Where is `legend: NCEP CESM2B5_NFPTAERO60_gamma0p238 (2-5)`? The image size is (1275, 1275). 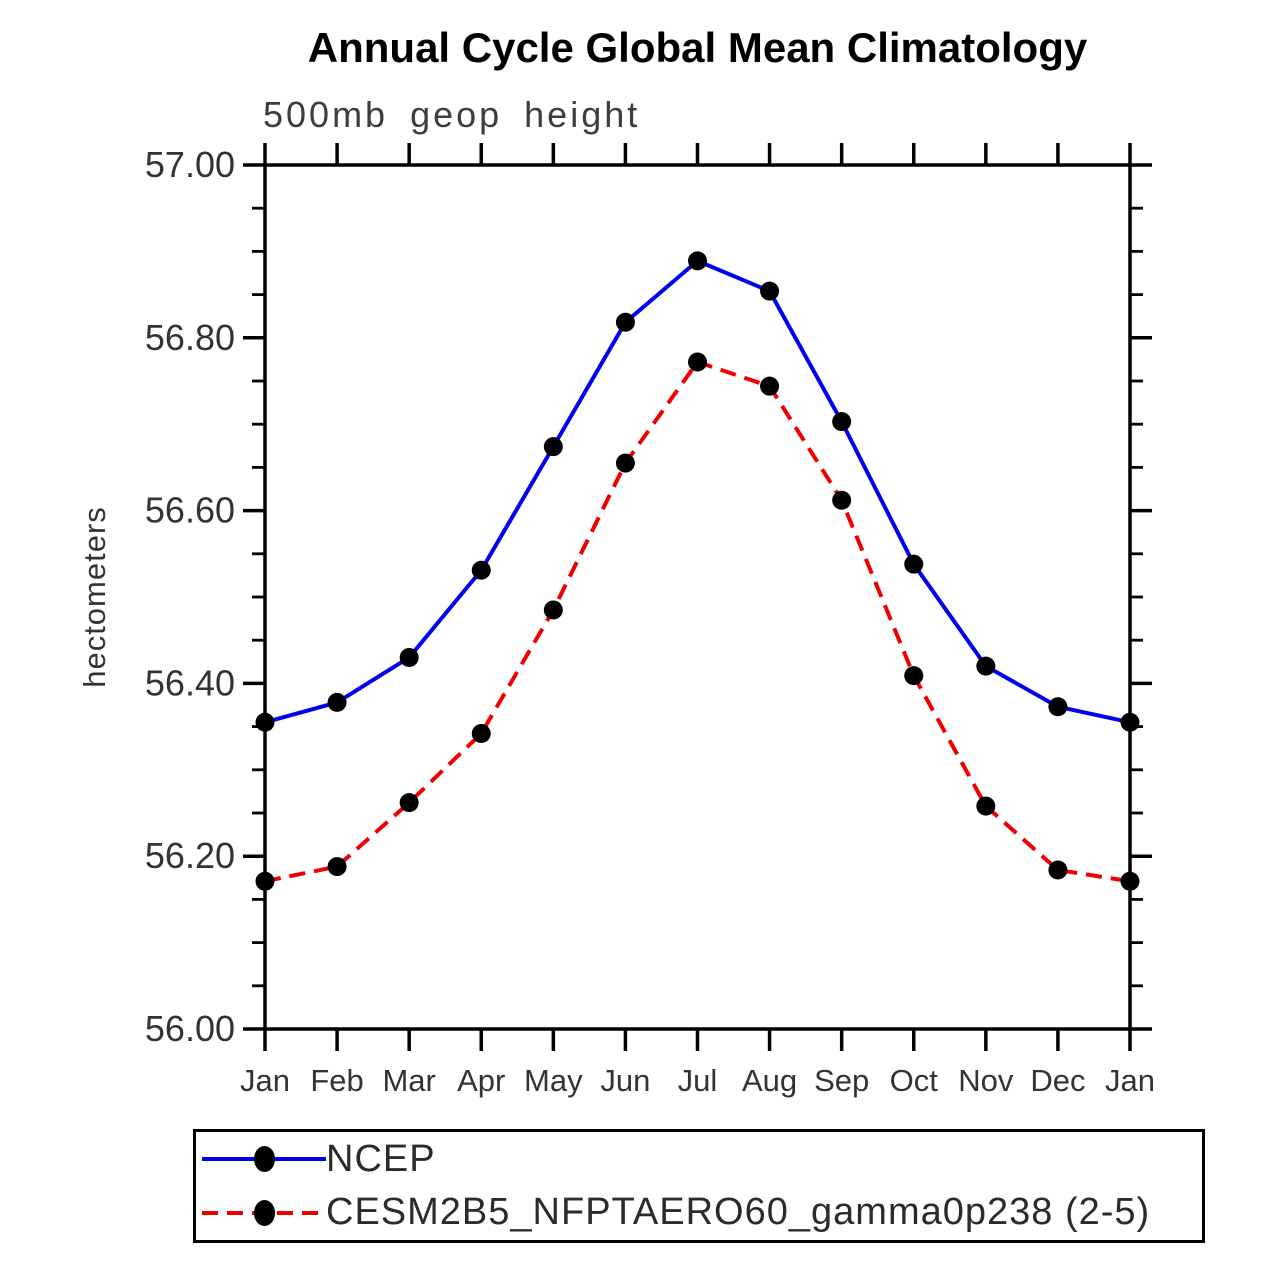
legend: NCEP CESM2B5_NFPTAERO60_gamma0p238 (2-5) is located at coordinates (699, 1186).